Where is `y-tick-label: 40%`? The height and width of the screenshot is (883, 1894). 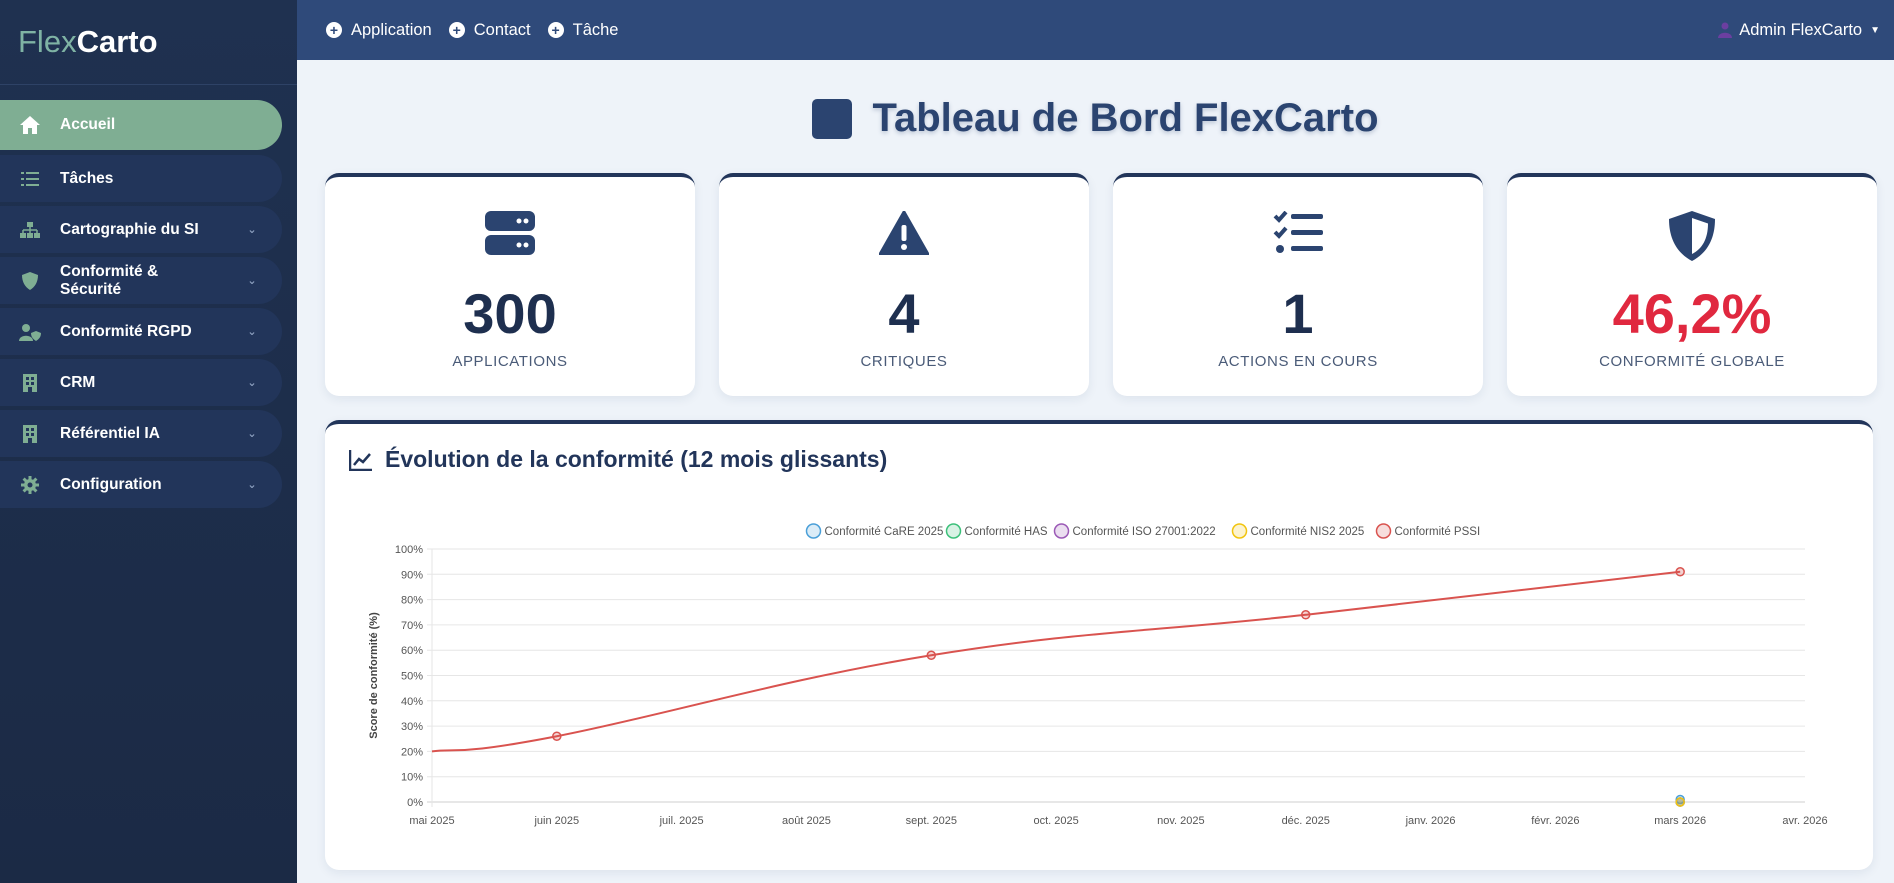 y-tick-label: 40% is located at coordinates (412, 702).